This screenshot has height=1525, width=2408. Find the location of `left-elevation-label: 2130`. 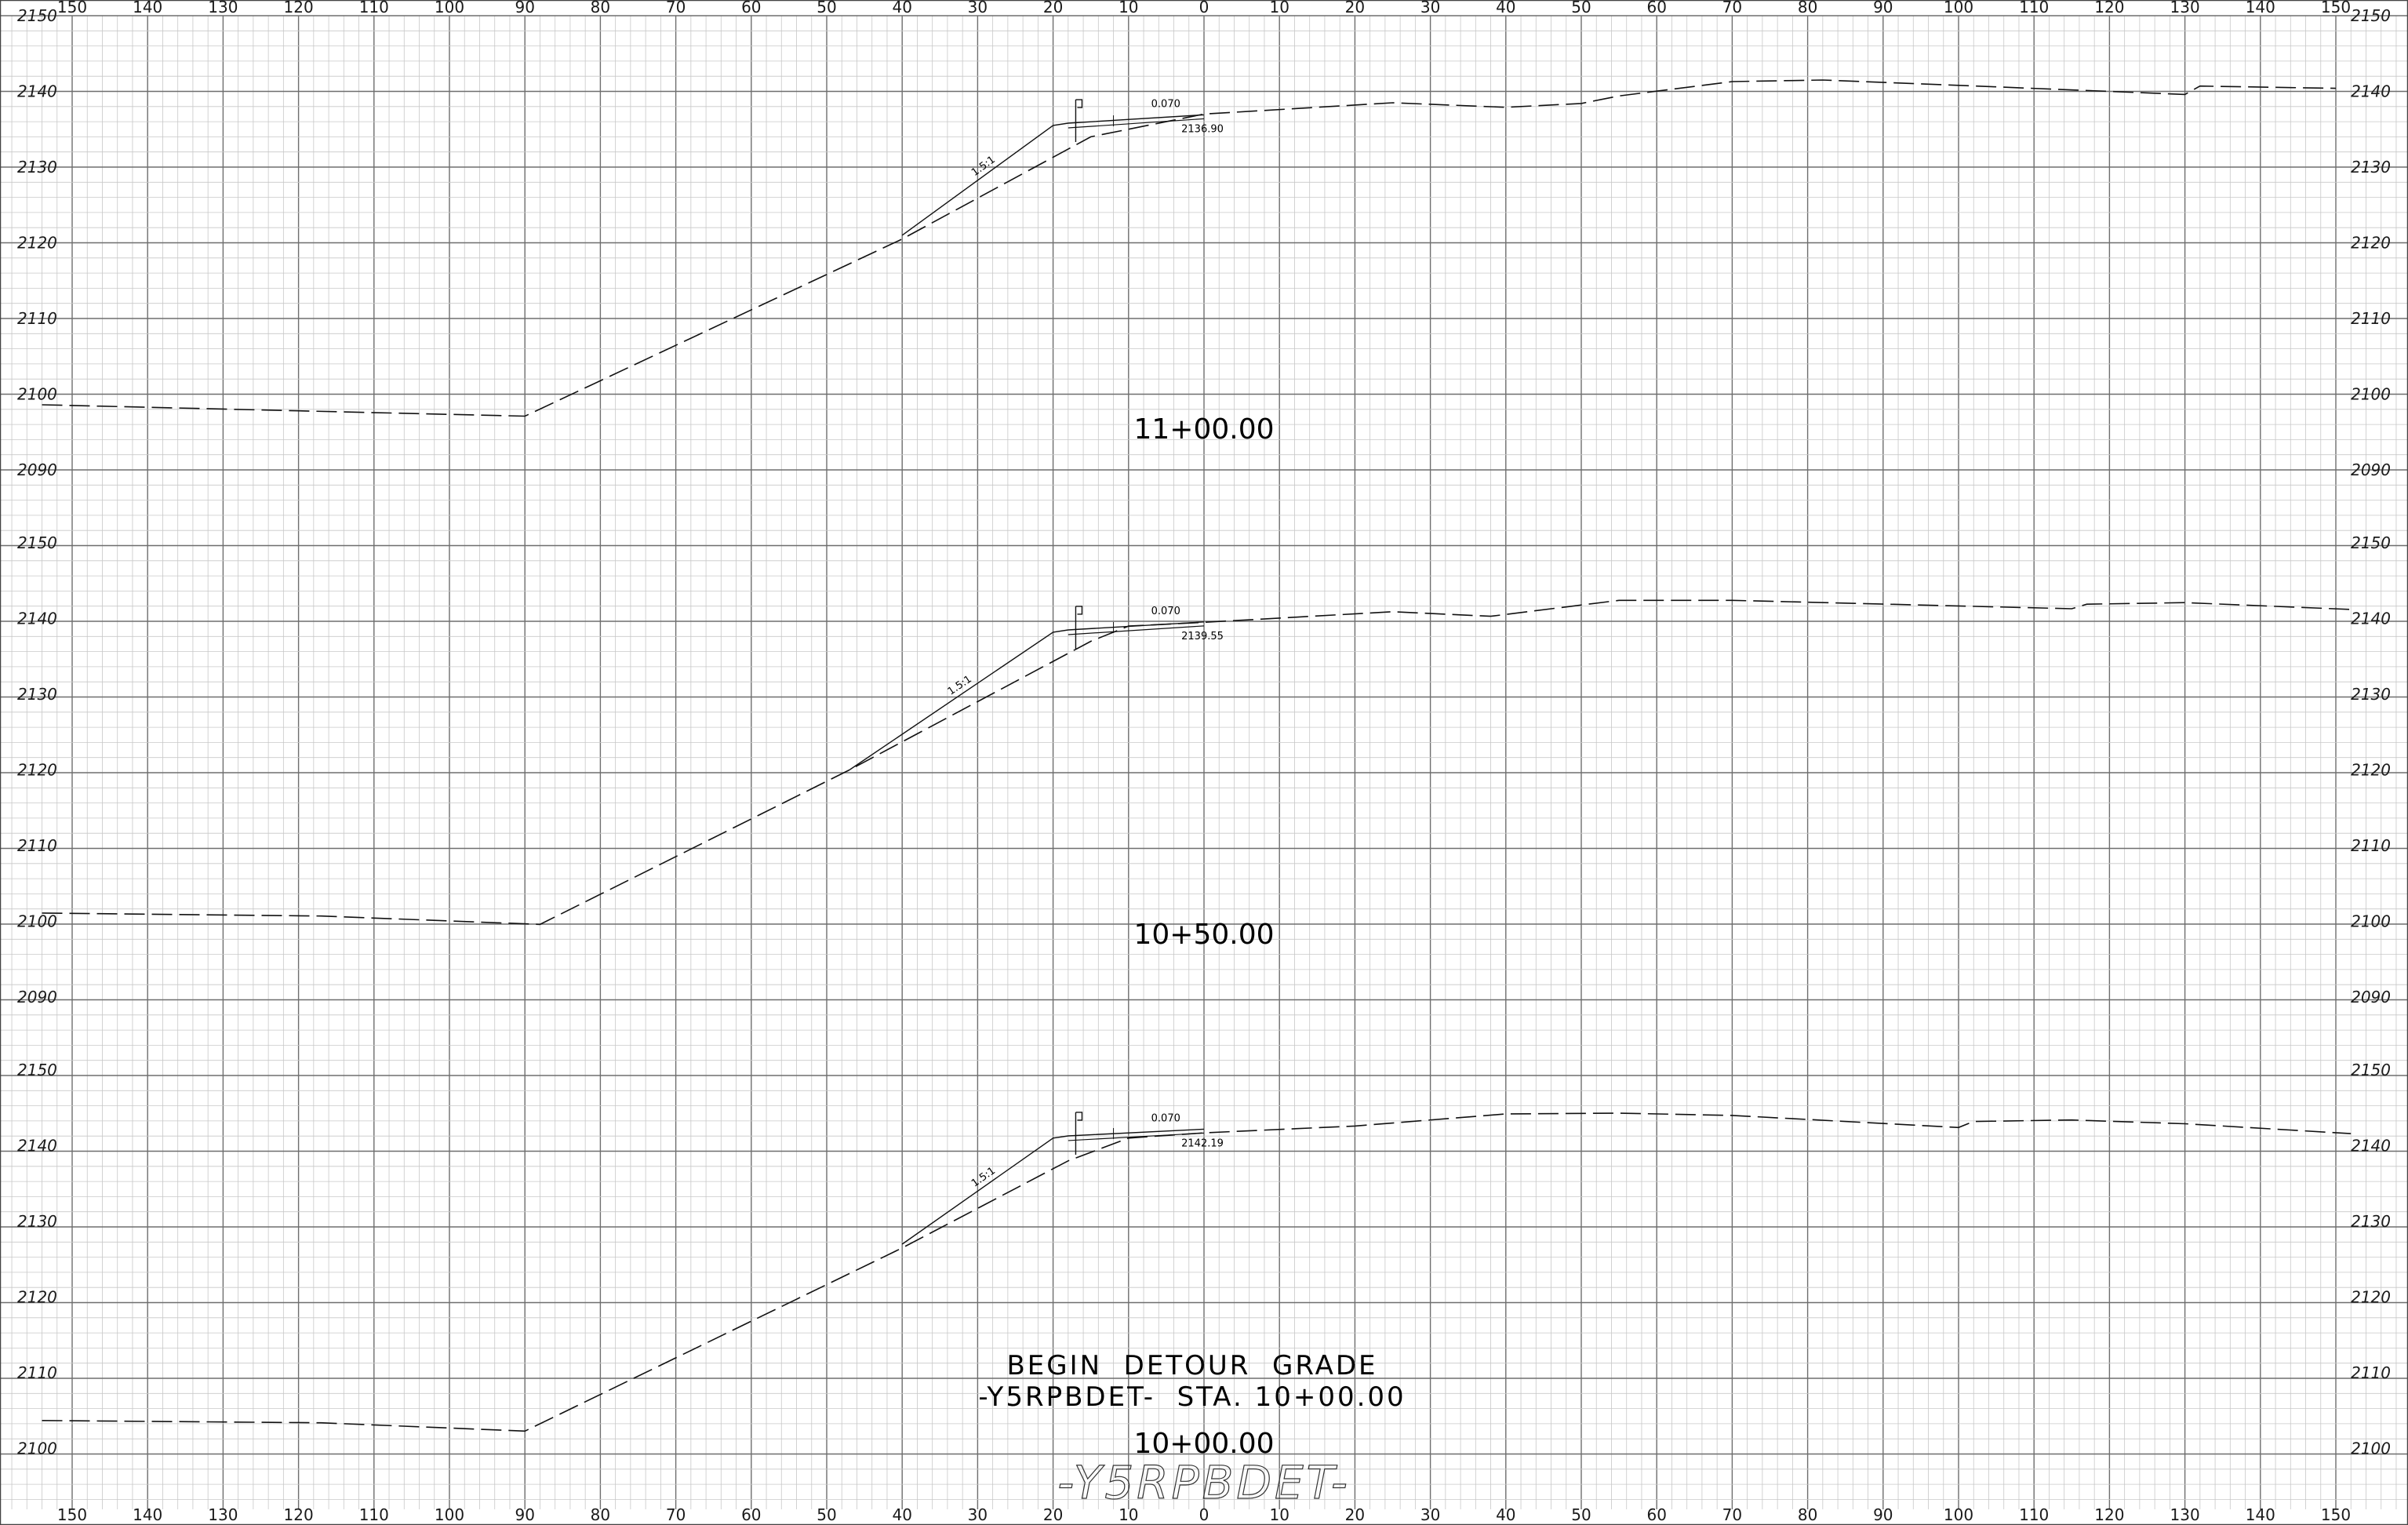

left-elevation-label: 2130 is located at coordinates (37, 167).